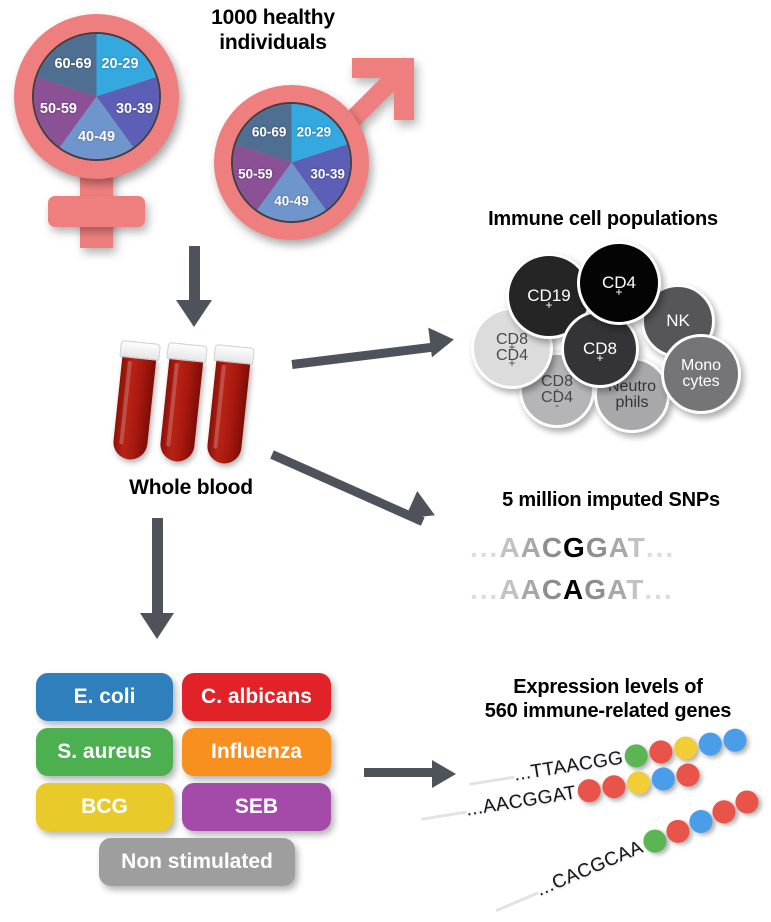 The height and width of the screenshot is (922, 771). Describe the element at coordinates (608, 687) in the screenshot. I see `expression-title-line1: Expression levels of` at that location.